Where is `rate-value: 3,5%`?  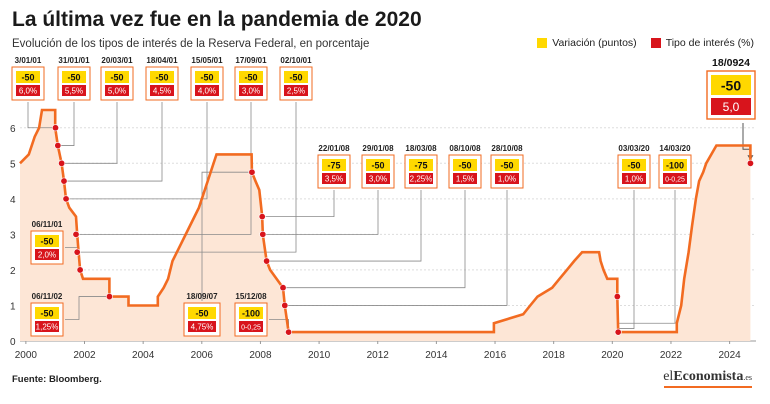 rate-value: 3,5% is located at coordinates (334, 179).